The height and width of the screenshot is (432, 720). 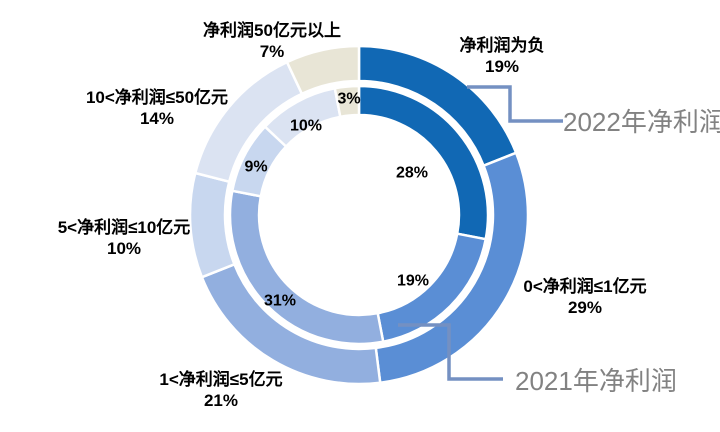 What do you see at coordinates (502, 66) in the screenshot?
I see `outer-label-cat0-pct: 19%` at bounding box center [502, 66].